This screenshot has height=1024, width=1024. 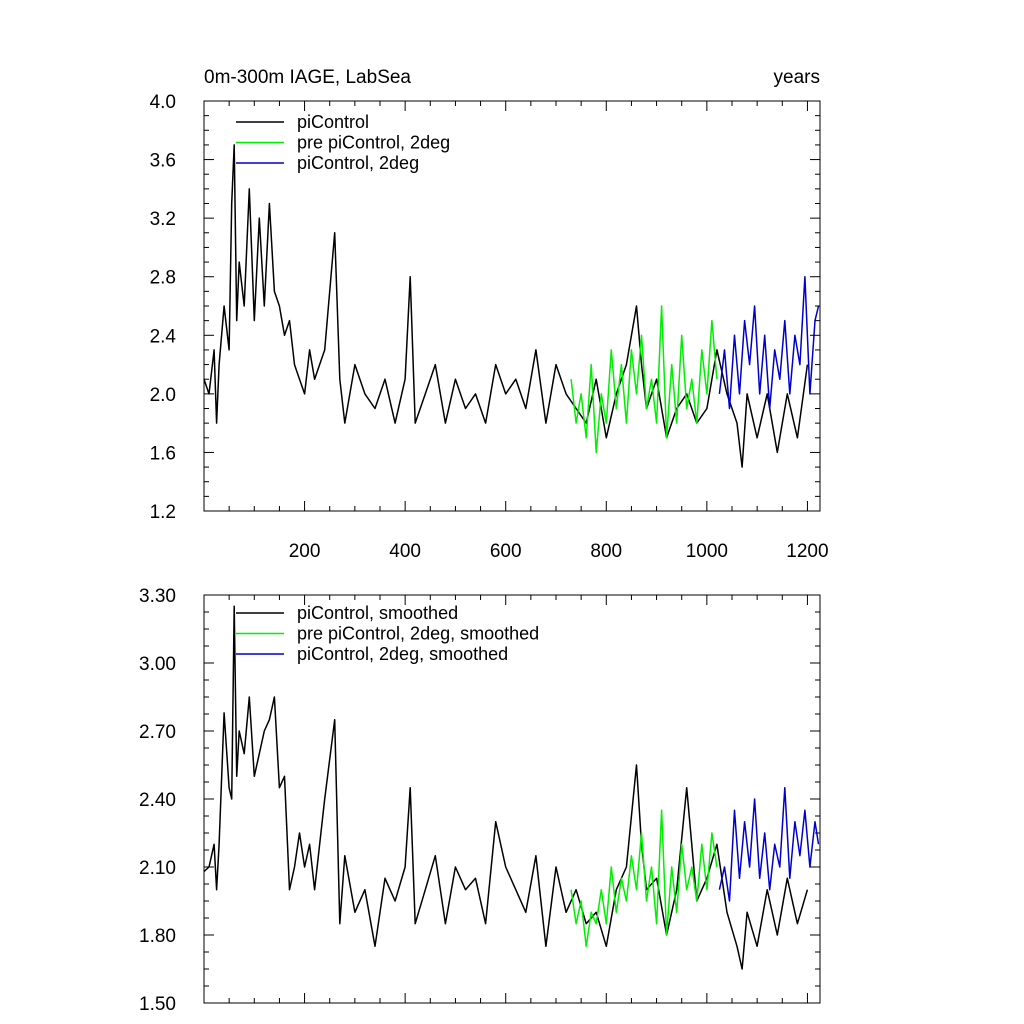 What do you see at coordinates (305, 551) in the screenshot?
I see `x-tick-label: 200` at bounding box center [305, 551].